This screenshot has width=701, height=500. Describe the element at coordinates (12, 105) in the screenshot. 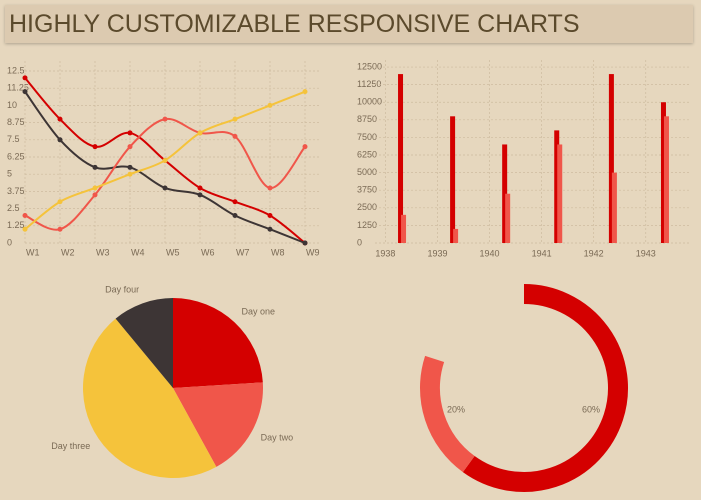

I see `y-tick-label: 10` at that location.